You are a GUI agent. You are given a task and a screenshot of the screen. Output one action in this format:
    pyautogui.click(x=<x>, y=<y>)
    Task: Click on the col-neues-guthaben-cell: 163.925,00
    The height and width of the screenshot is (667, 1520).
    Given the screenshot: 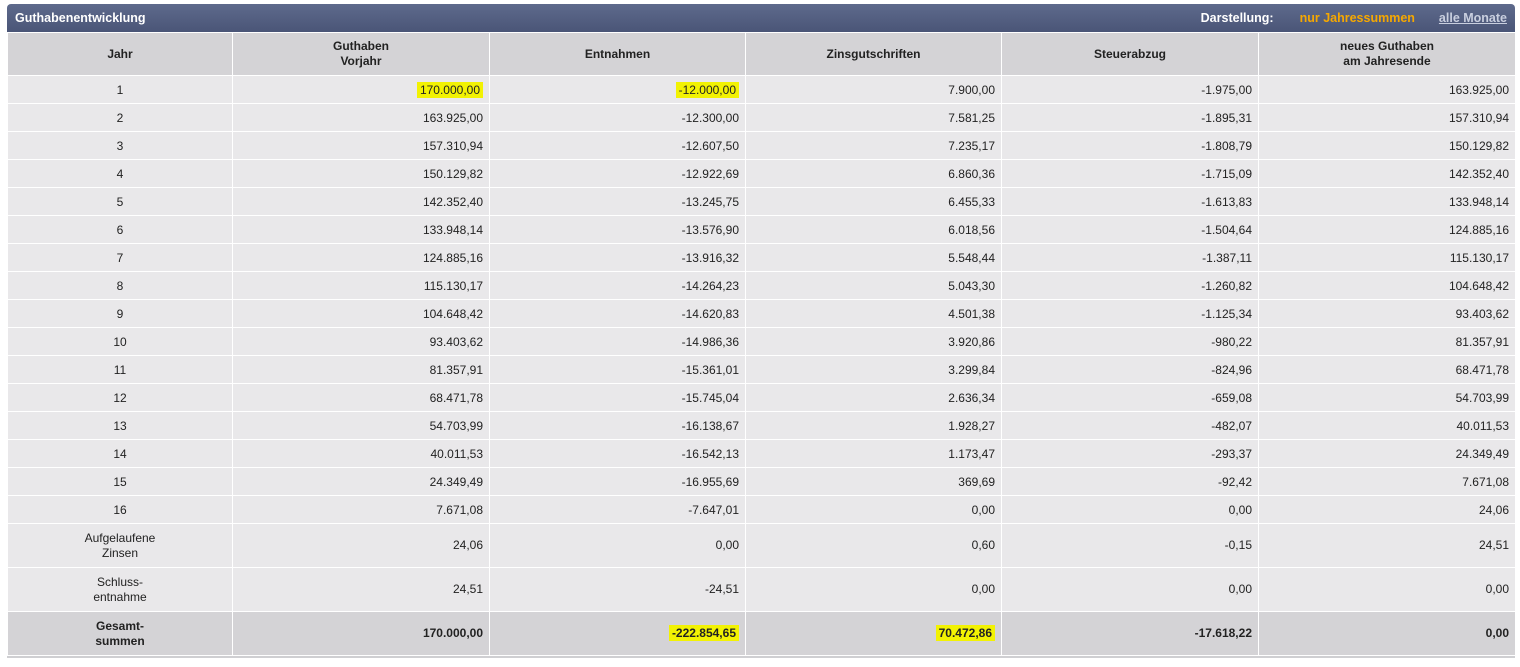 What is the action you would take?
    pyautogui.click(x=1387, y=89)
    